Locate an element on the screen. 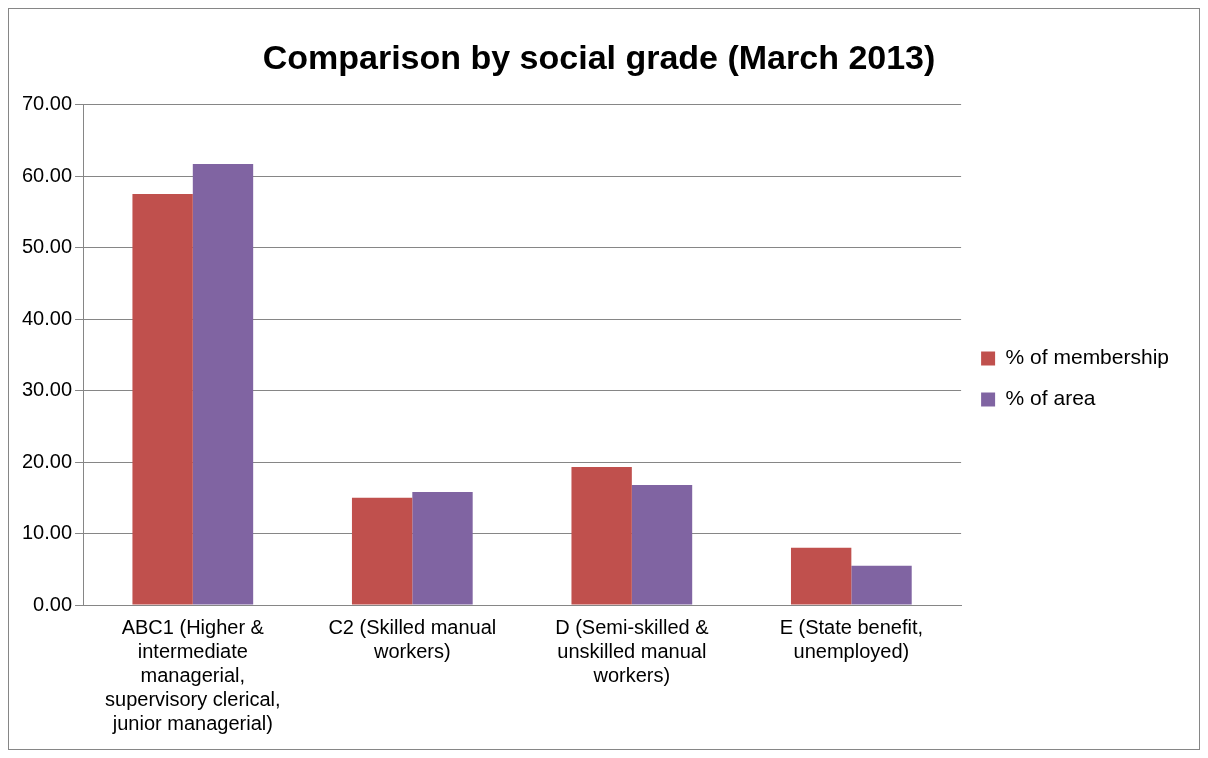  y-tick-label: 50.00 is located at coordinates (47, 246).